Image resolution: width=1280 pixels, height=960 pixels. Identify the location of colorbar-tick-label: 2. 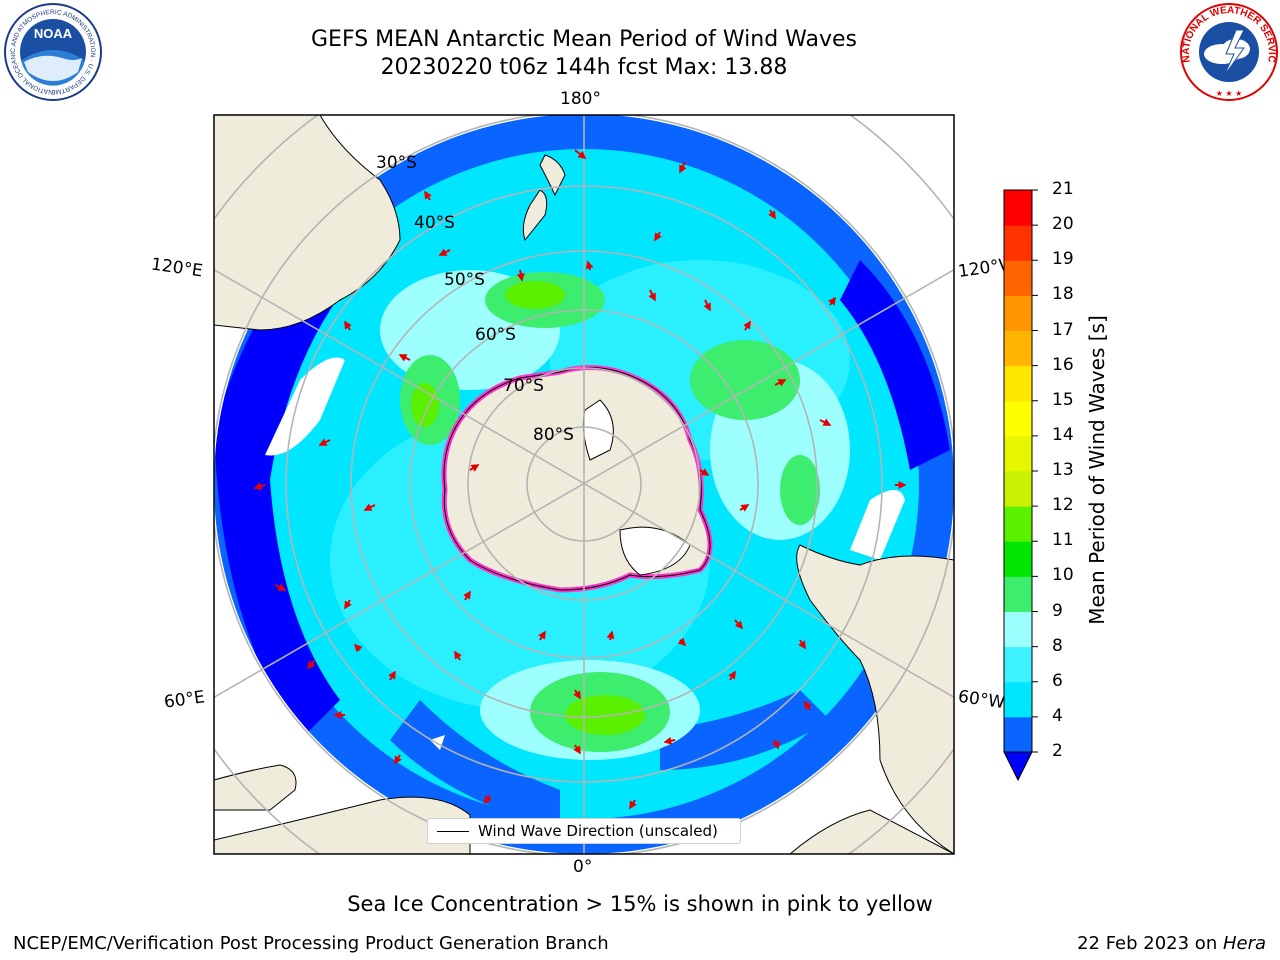
(1057, 751).